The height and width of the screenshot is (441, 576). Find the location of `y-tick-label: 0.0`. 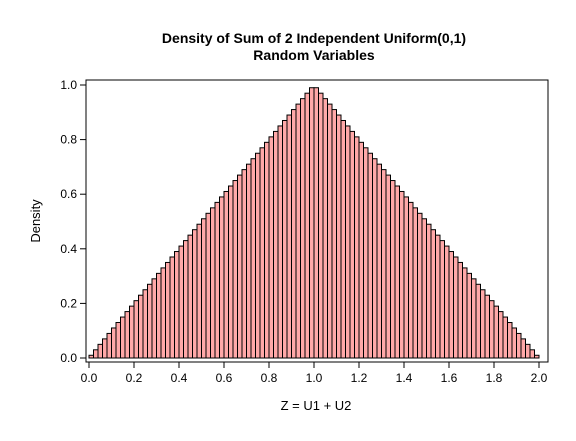

y-tick-label: 0.0 is located at coordinates (68, 358).